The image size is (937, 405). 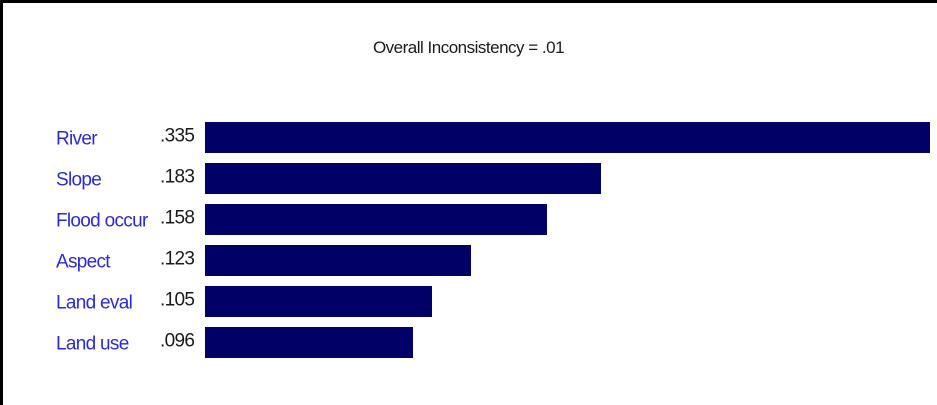 I want to click on chart-title: Overall Inconsistency = .01, so click(x=468, y=47).